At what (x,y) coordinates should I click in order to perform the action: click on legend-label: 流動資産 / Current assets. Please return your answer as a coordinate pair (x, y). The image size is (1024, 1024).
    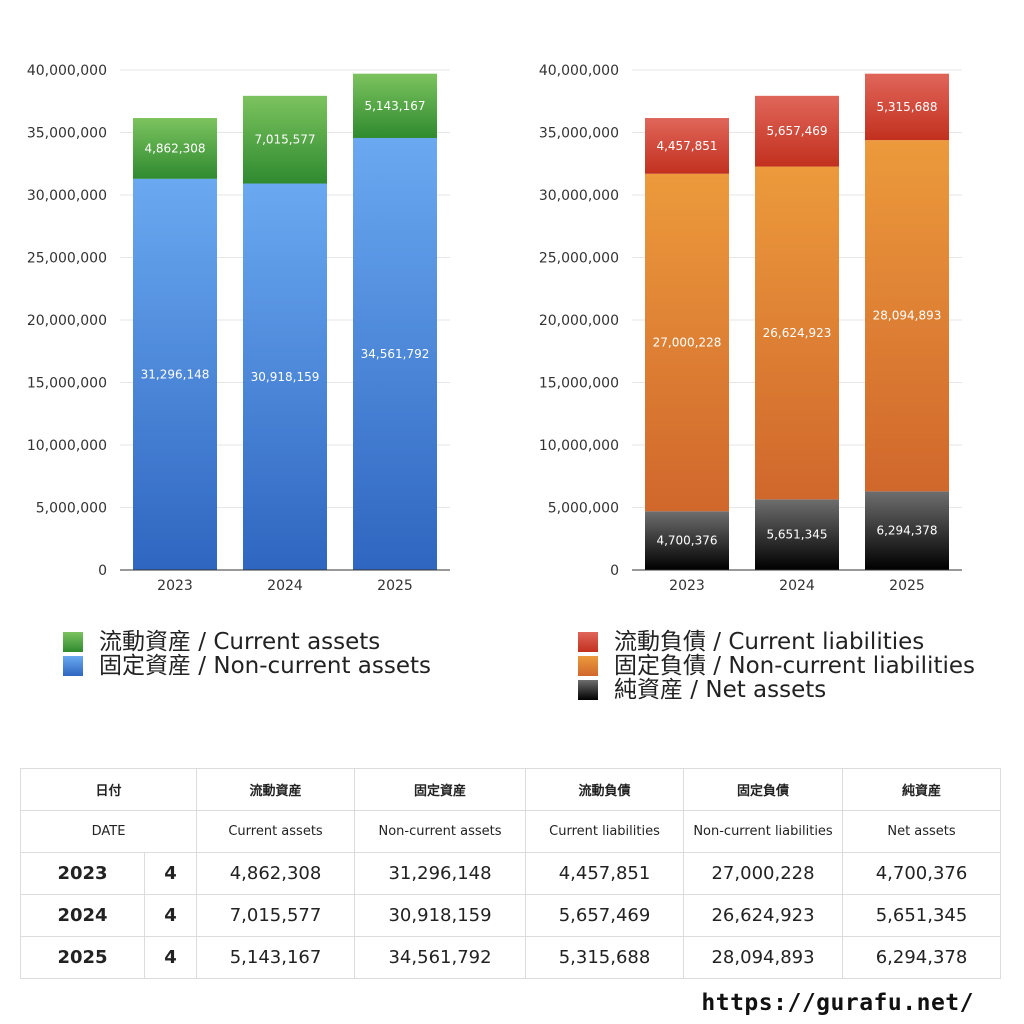
    Looking at the image, I should click on (240, 642).